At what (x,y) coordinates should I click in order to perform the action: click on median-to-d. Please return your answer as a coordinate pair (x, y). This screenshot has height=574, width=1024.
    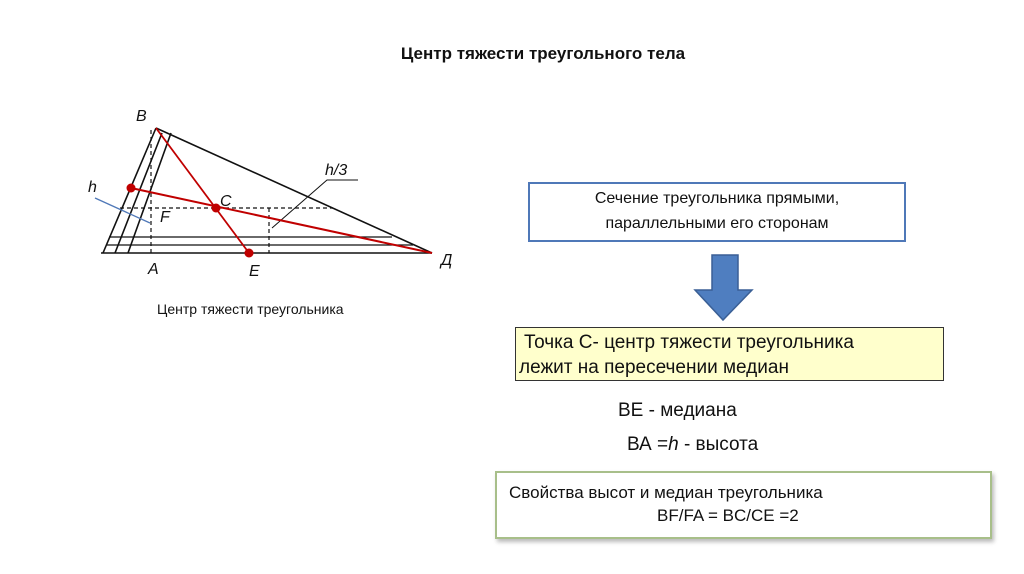
    Looking at the image, I should click on (281, 220).